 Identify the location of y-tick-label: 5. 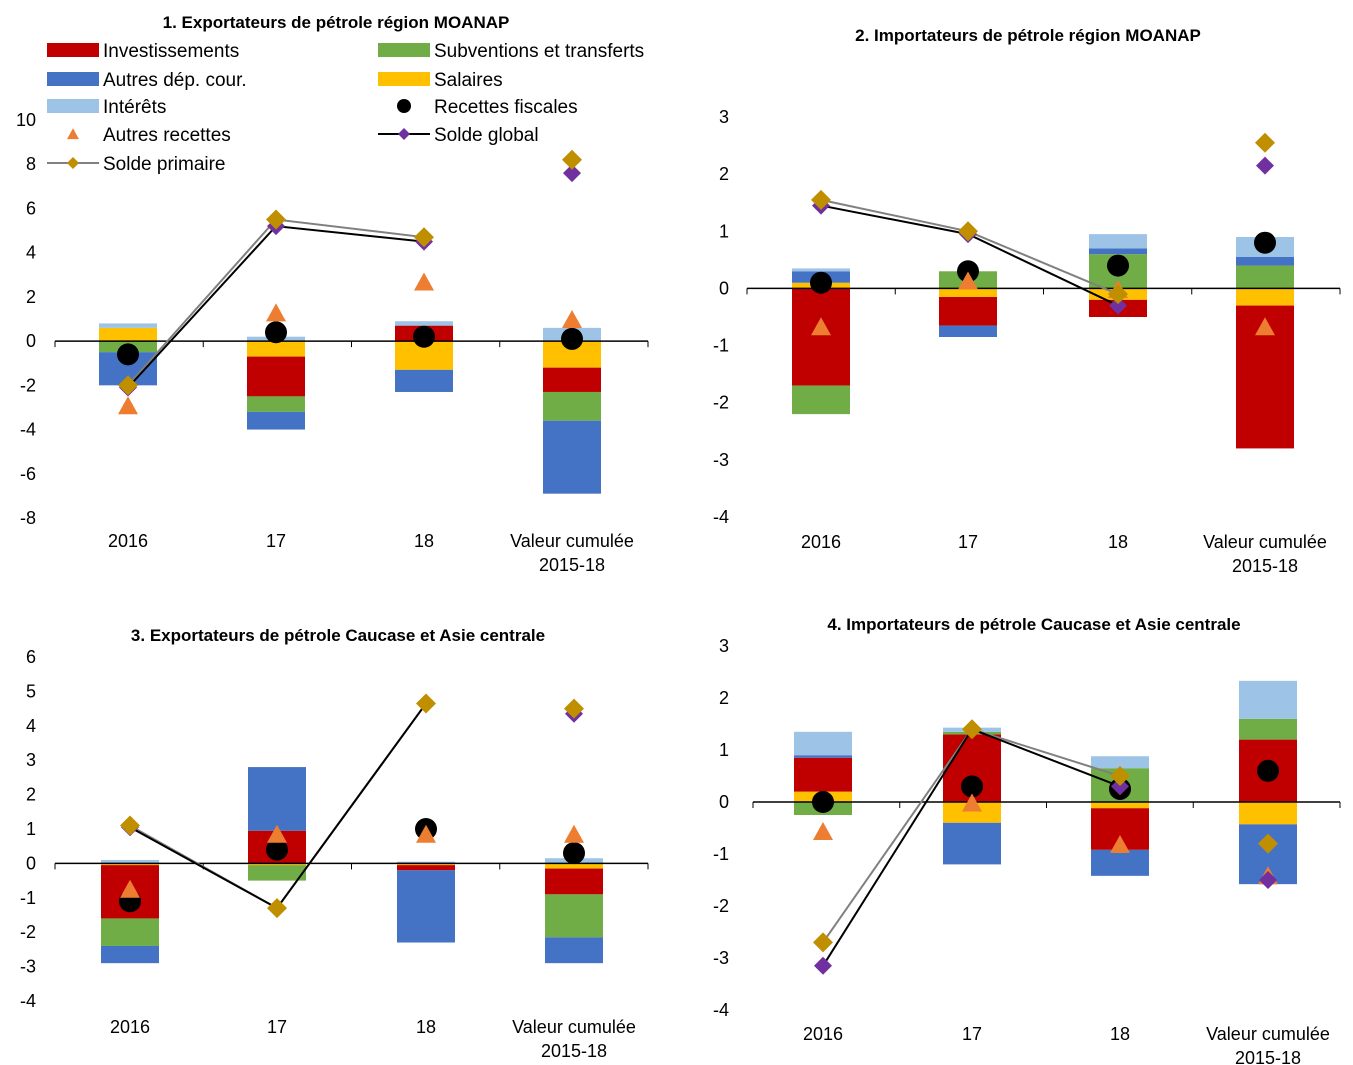
(31, 691).